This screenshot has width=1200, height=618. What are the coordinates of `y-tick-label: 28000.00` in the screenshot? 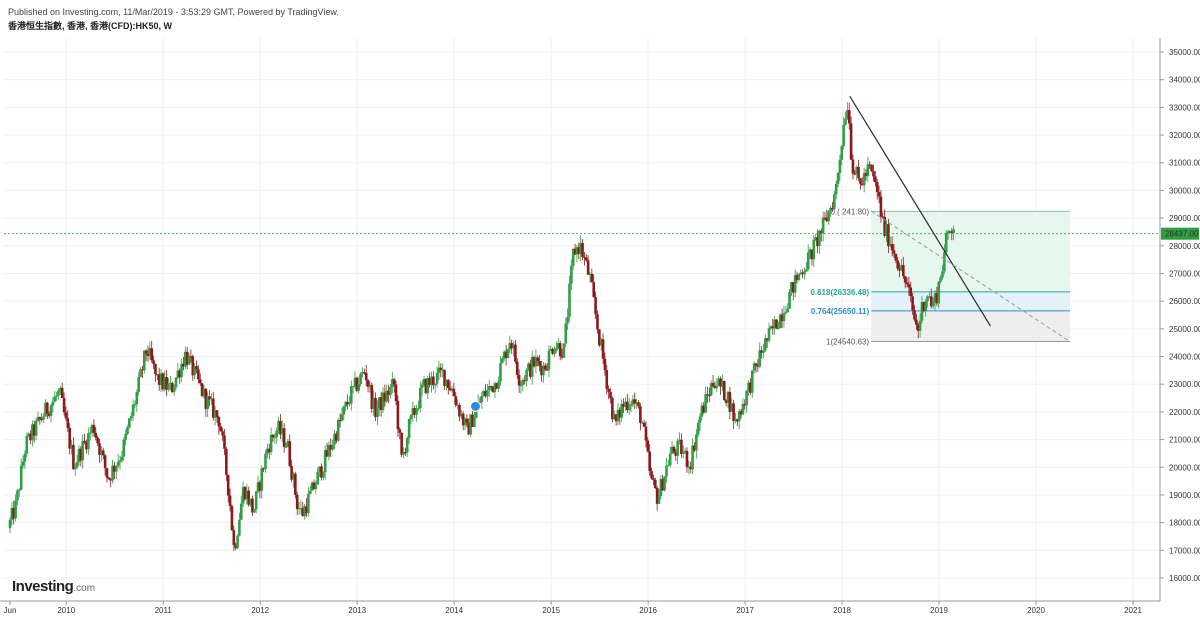 It's located at (1184, 246).